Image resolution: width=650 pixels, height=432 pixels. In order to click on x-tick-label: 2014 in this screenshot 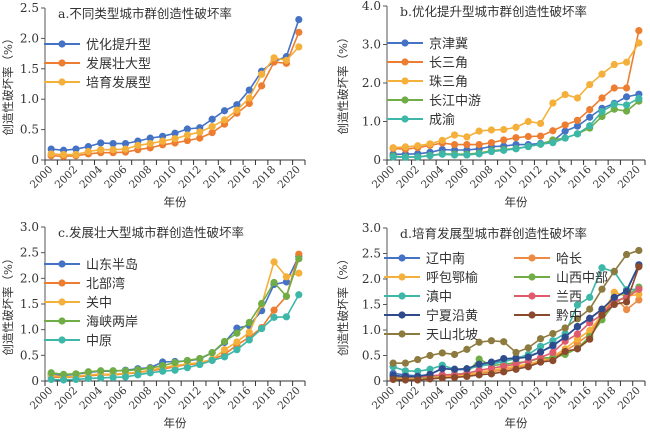, I will do `click(556, 398)`.